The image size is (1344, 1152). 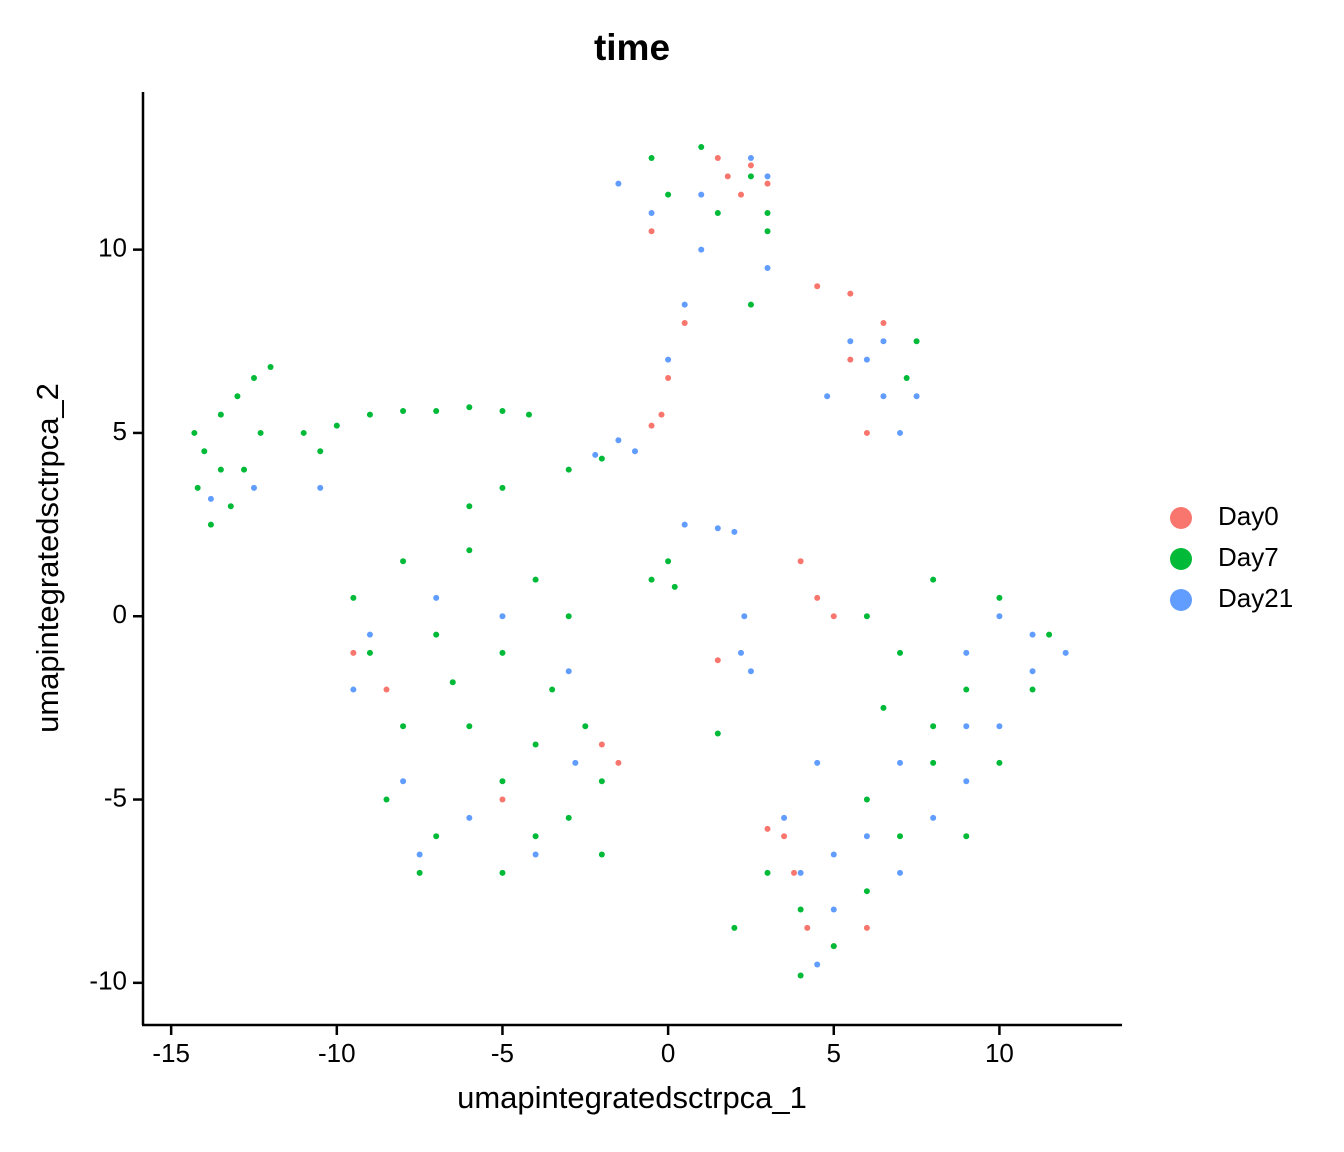 I want to click on chart-title: time, so click(x=632, y=47).